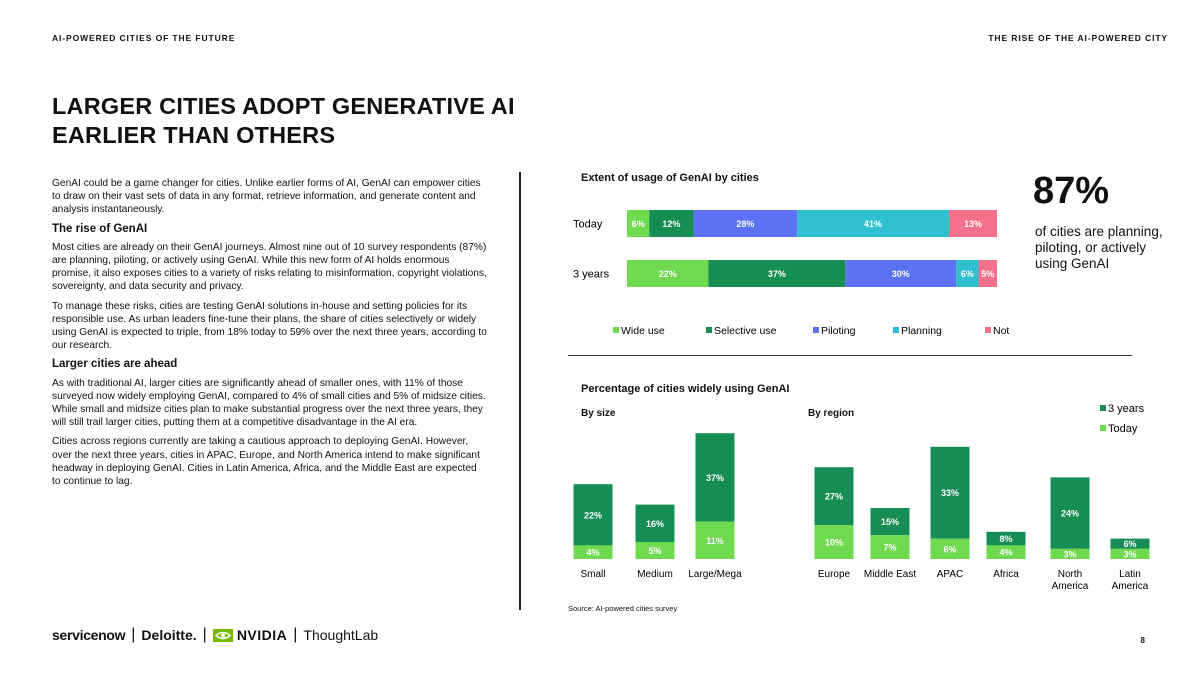 The width and height of the screenshot is (1200, 675). I want to click on bar-planning-today, so click(873, 223).